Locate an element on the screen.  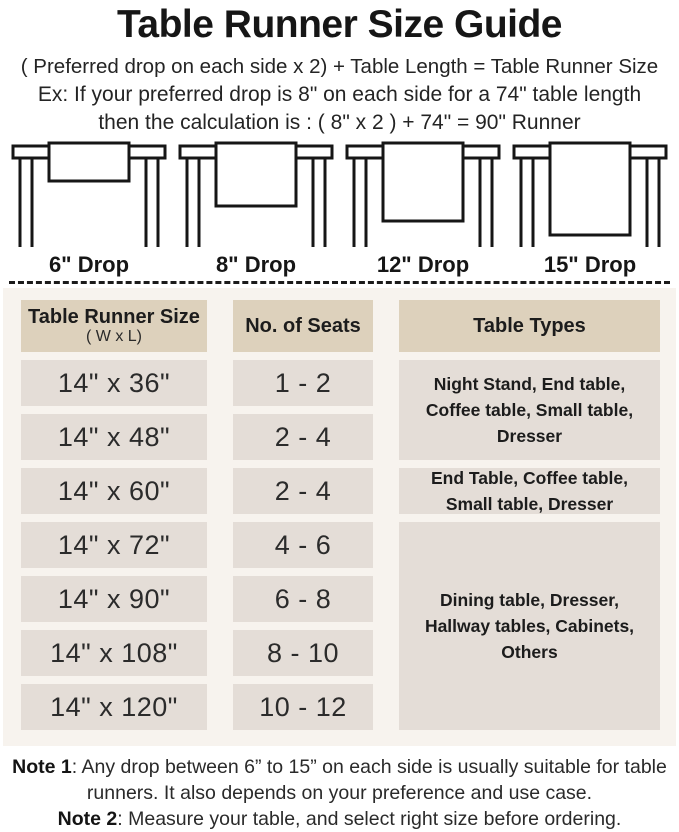
table-types-header-label: Table Types is located at coordinates (529, 325).